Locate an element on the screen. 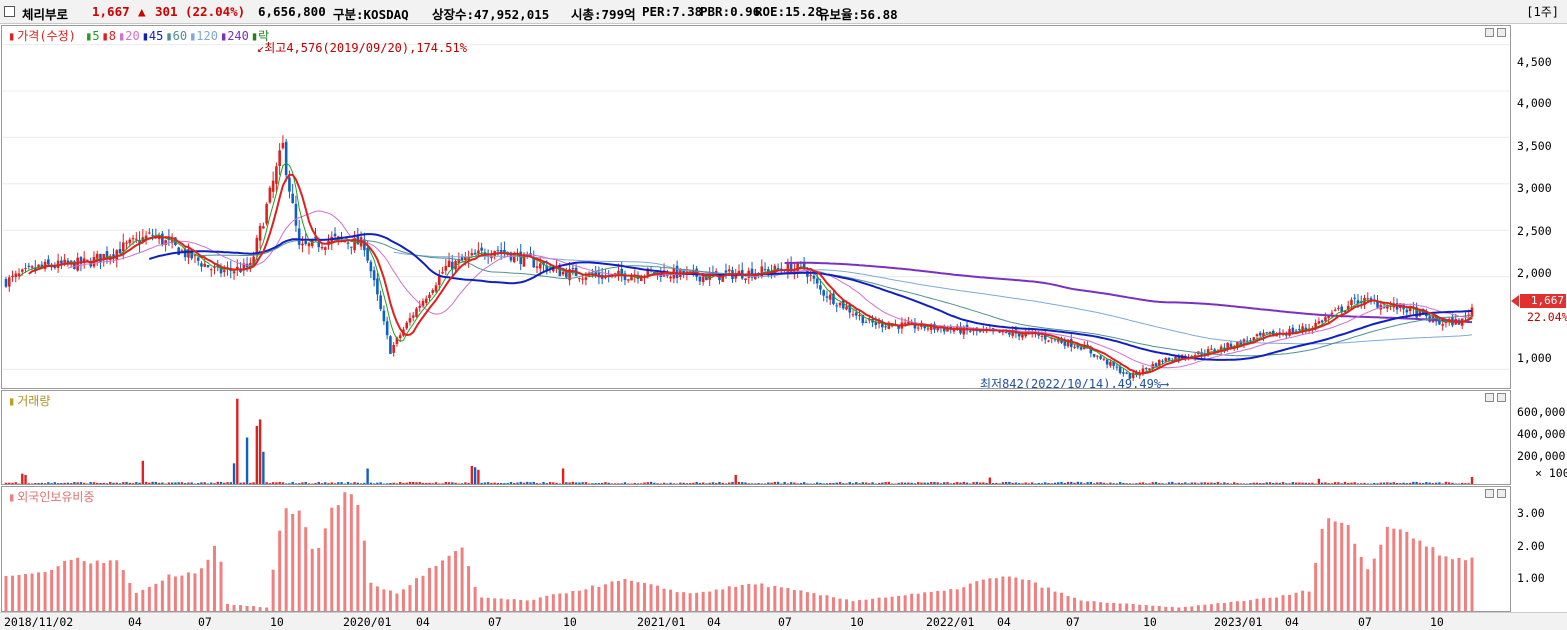  period-button: [1주] is located at coordinates (1542, 12).